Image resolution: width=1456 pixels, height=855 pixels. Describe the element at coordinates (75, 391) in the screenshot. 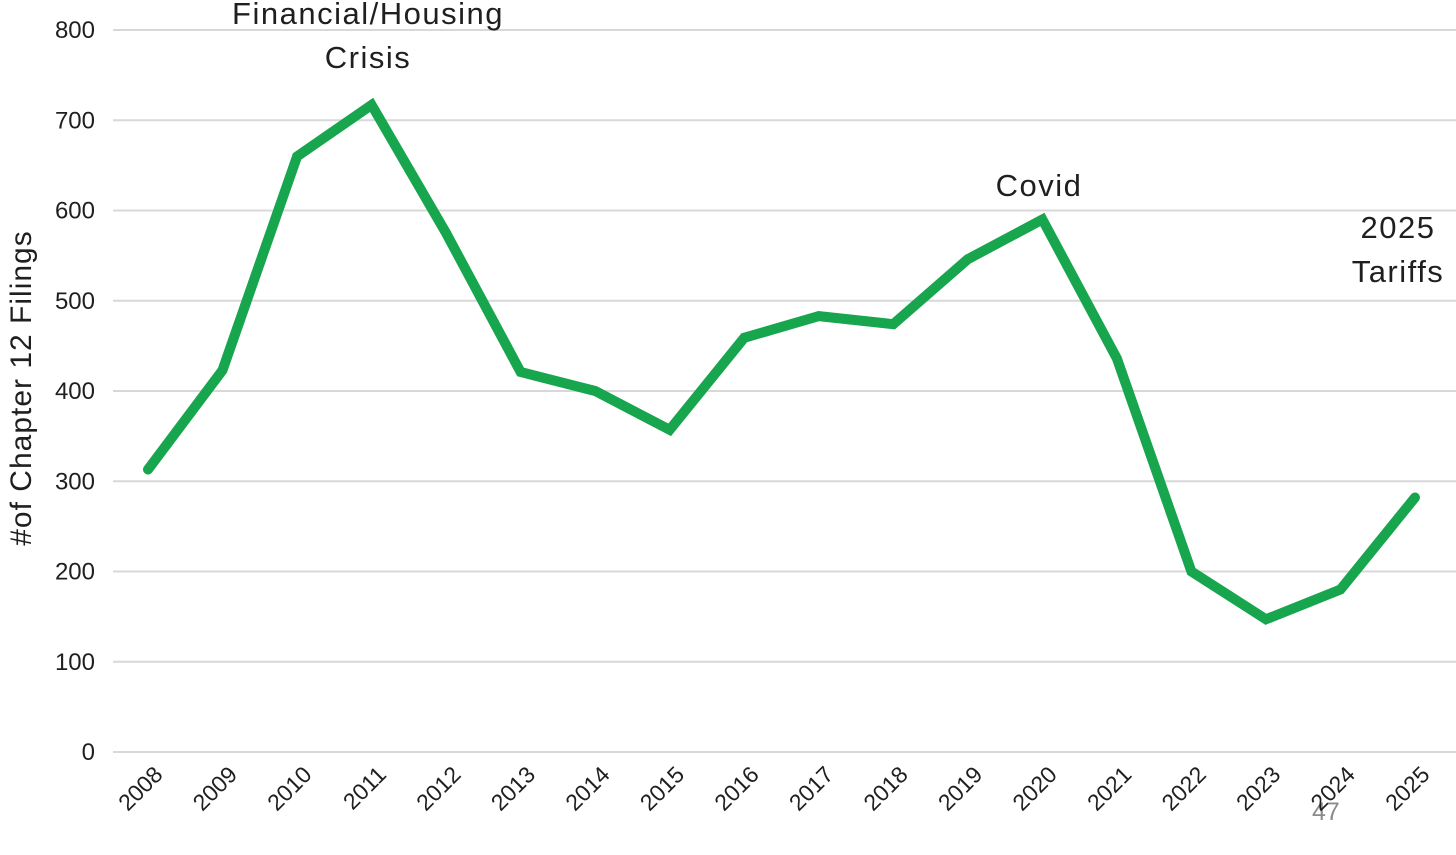

I see `y-tick-label: 400` at that location.